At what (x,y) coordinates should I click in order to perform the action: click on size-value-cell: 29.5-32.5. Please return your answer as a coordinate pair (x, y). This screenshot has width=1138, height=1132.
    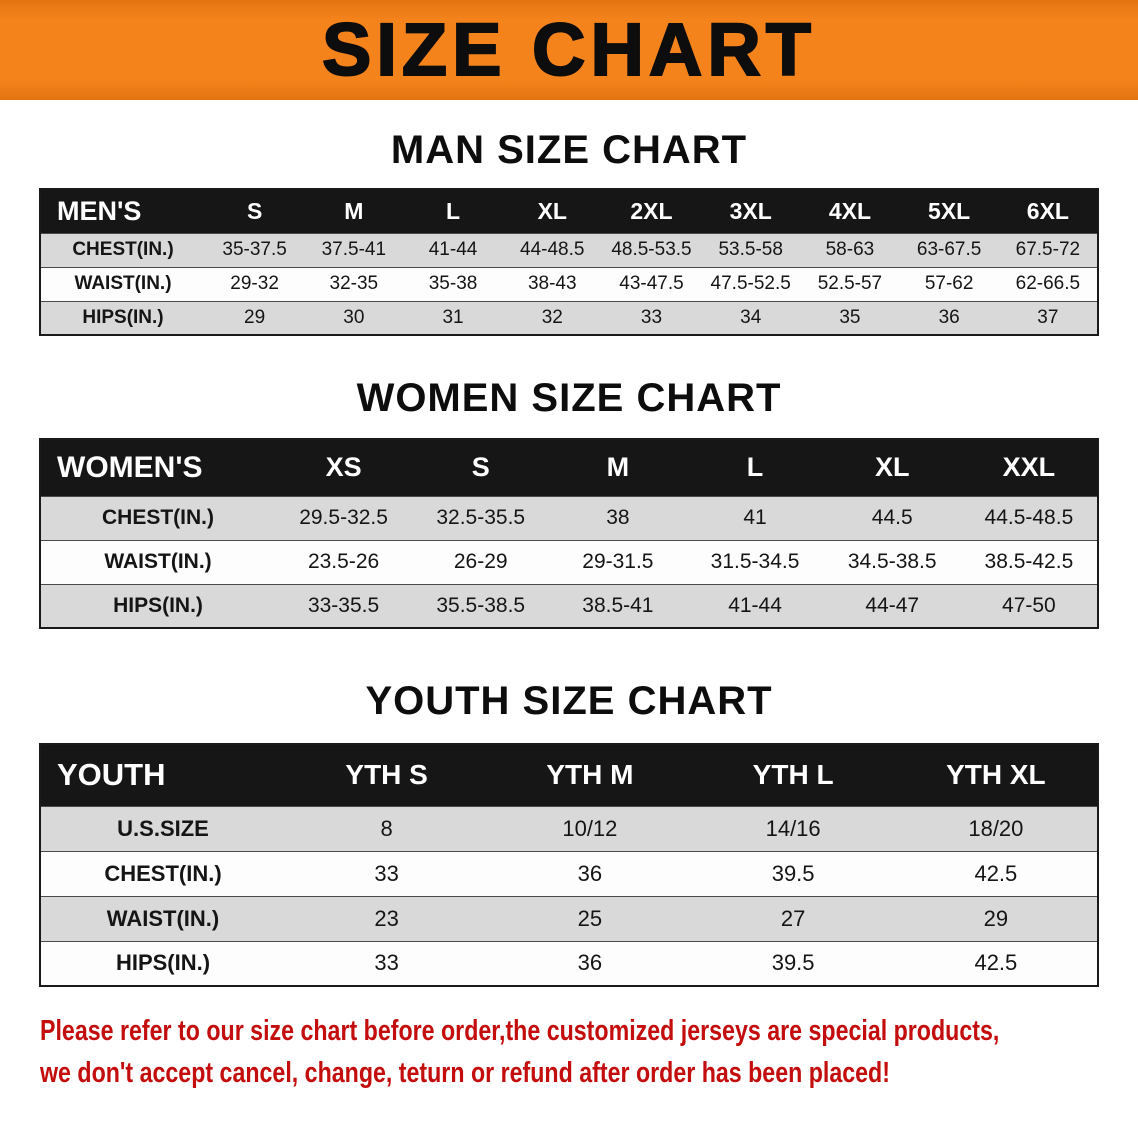
    Looking at the image, I should click on (343, 517).